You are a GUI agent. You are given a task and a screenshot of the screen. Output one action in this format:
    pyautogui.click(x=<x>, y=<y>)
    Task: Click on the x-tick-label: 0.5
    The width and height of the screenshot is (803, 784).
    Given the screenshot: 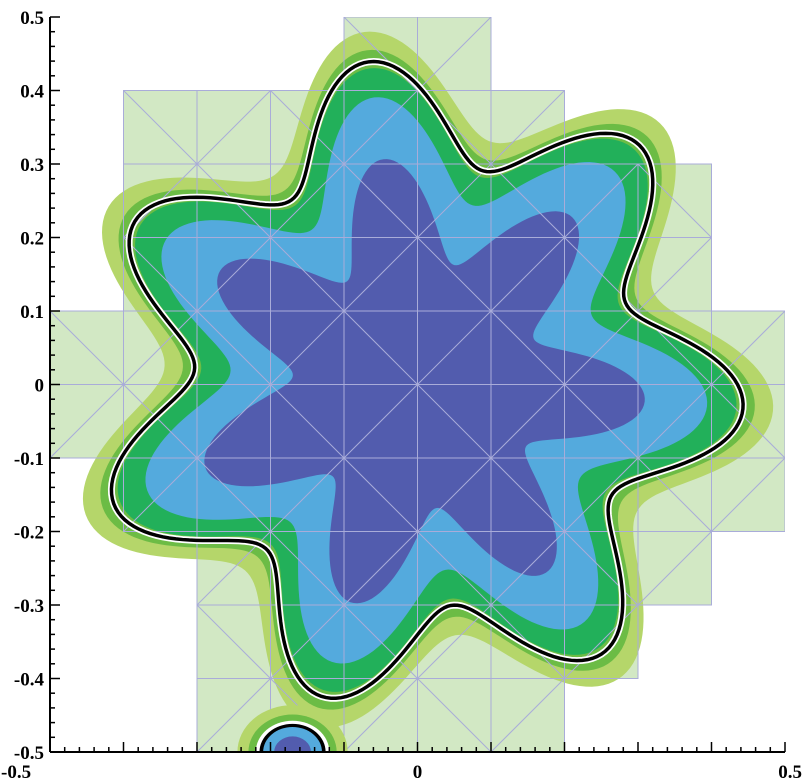 What is the action you would take?
    pyautogui.click(x=790, y=772)
    